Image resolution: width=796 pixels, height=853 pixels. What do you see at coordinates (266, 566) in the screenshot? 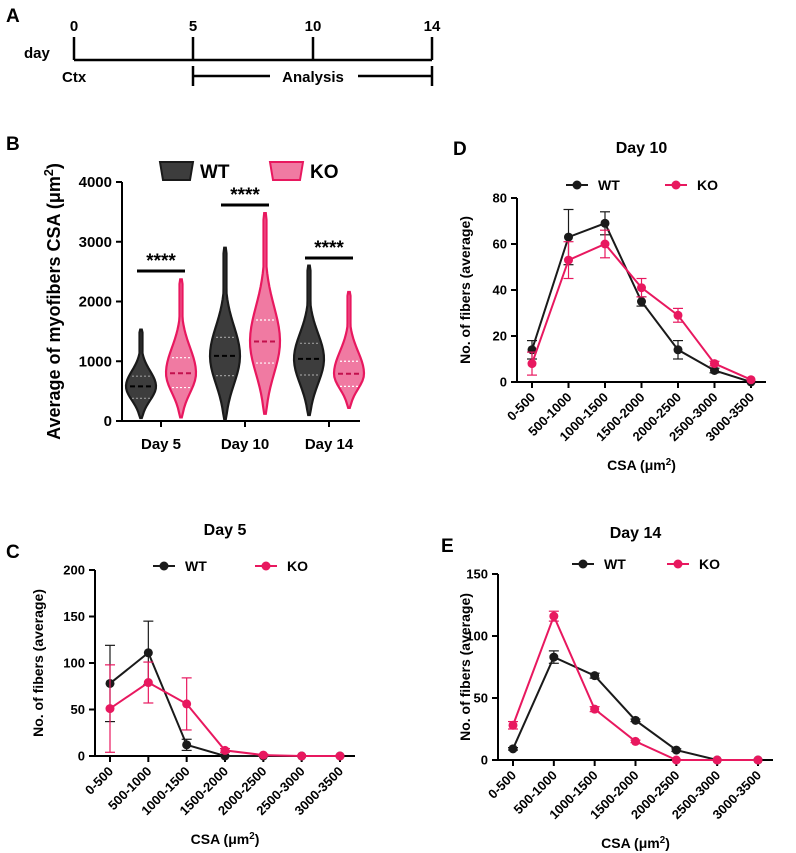
I see `legend-marker-ko` at bounding box center [266, 566].